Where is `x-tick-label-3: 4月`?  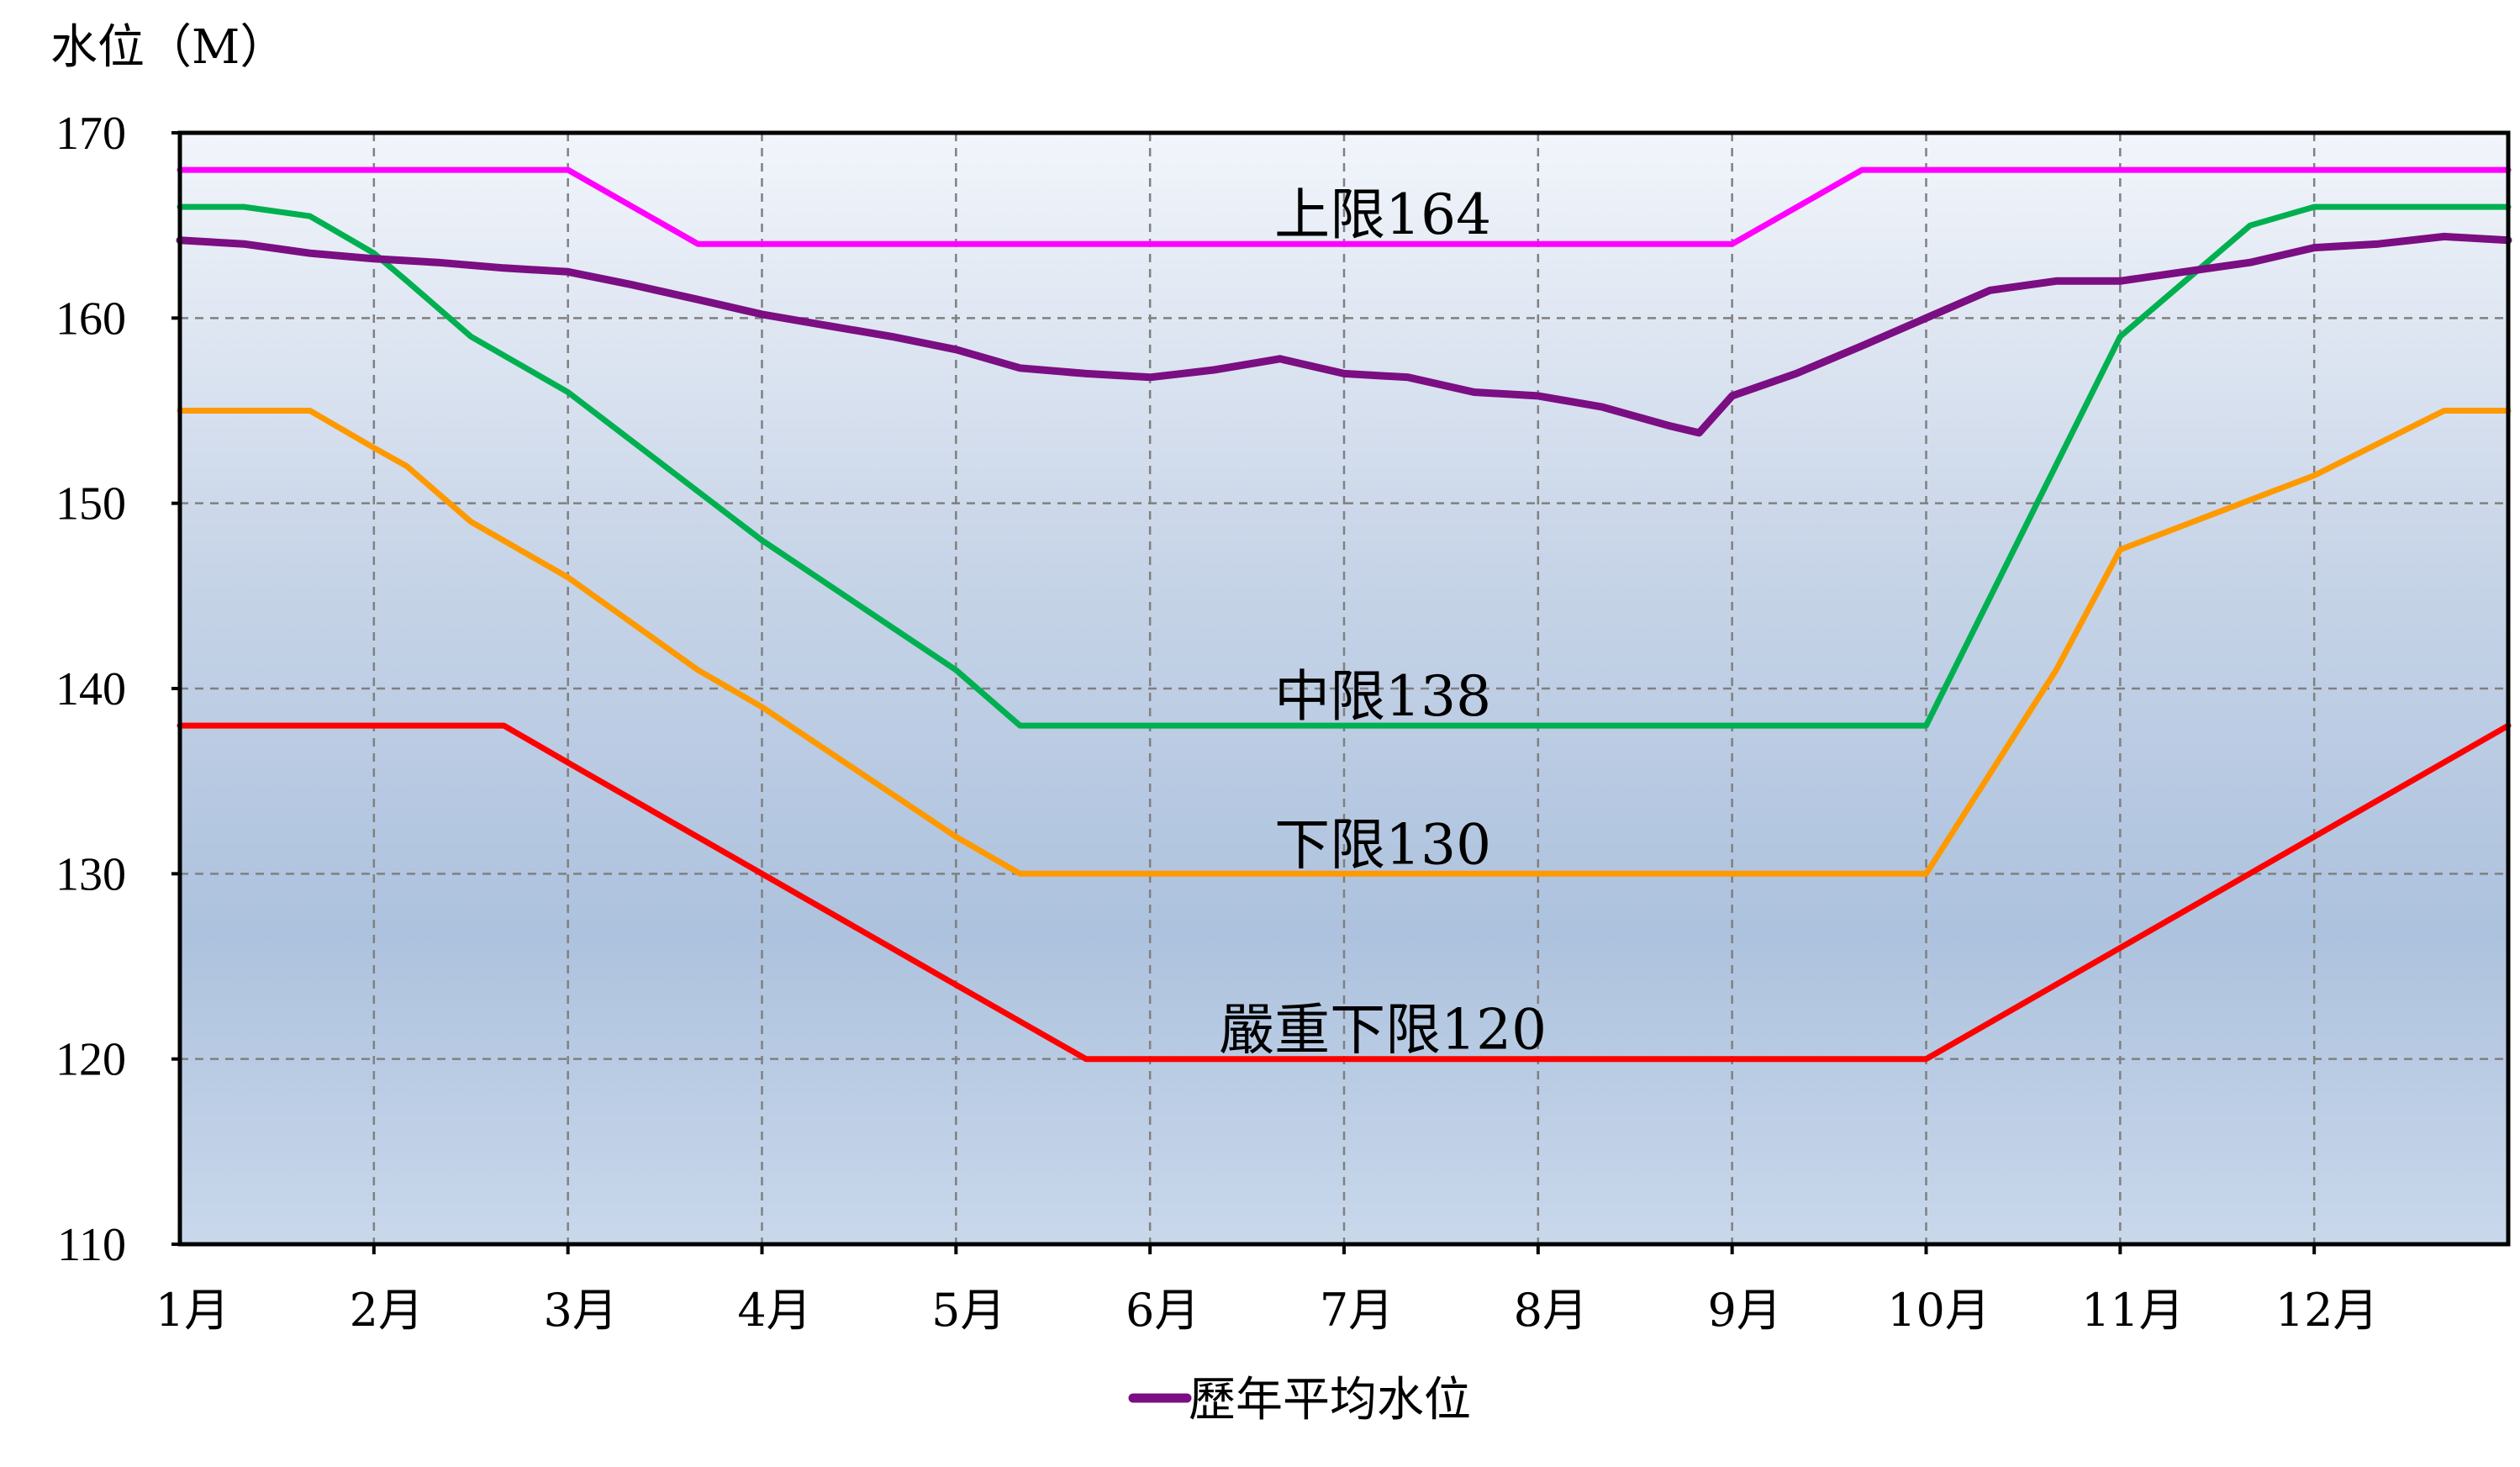
x-tick-label-3: 4月 is located at coordinates (774, 1310).